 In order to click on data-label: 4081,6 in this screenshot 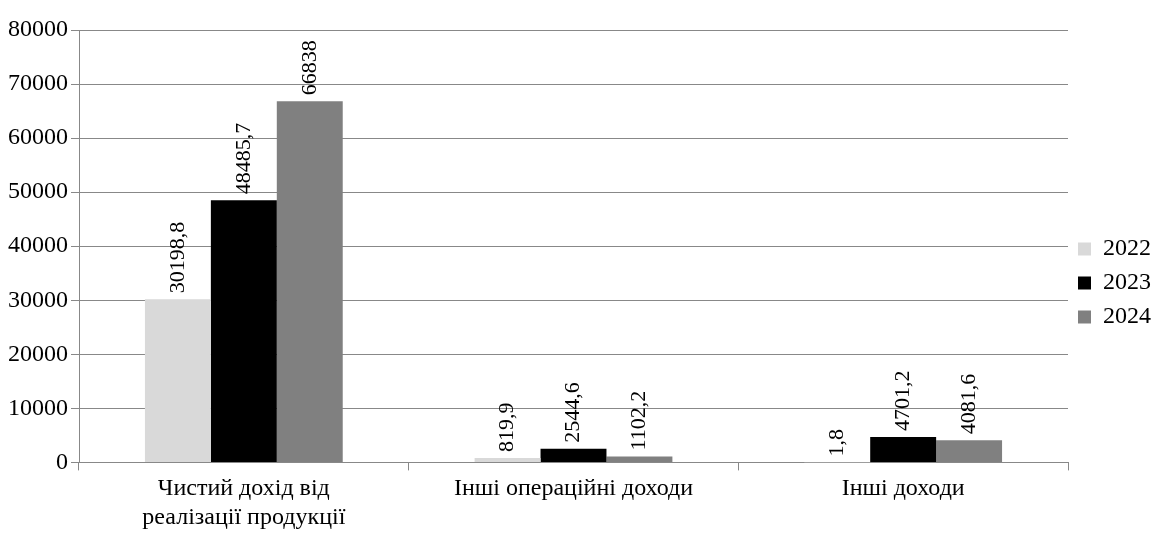, I will do `click(967, 404)`.